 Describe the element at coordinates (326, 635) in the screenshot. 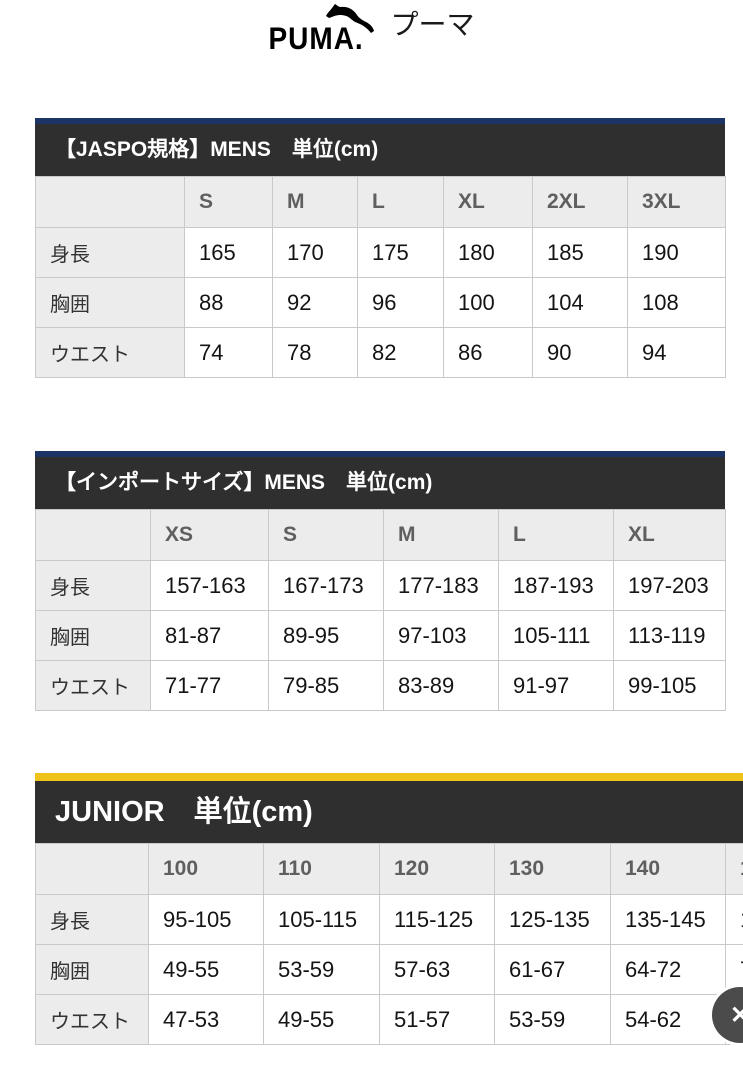

I see `size-cell: 89-95` at that location.